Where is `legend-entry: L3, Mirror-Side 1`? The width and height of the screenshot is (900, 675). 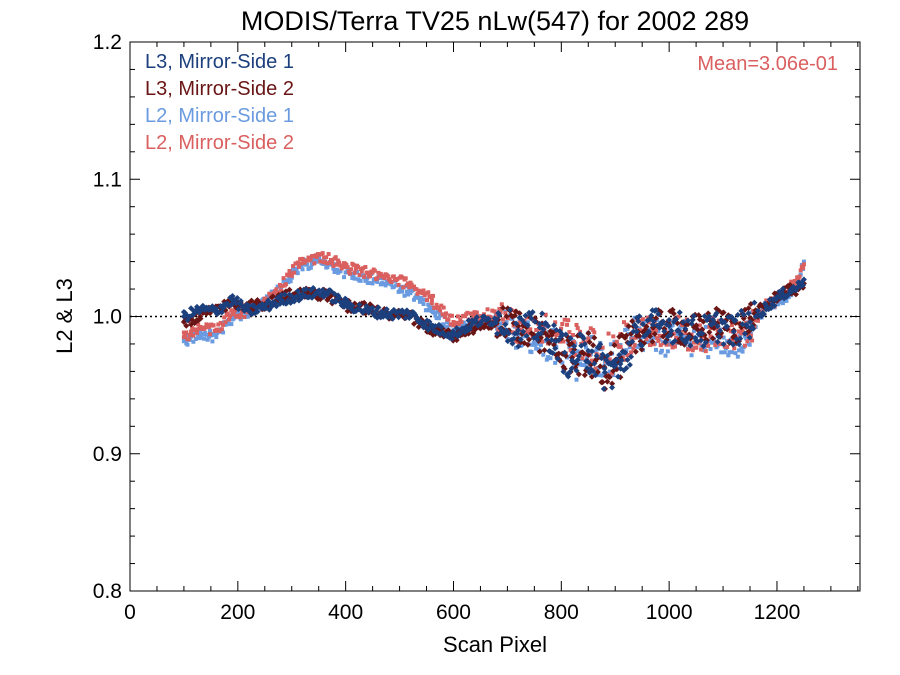
legend-entry: L3, Mirror-Side 1 is located at coordinates (219, 62).